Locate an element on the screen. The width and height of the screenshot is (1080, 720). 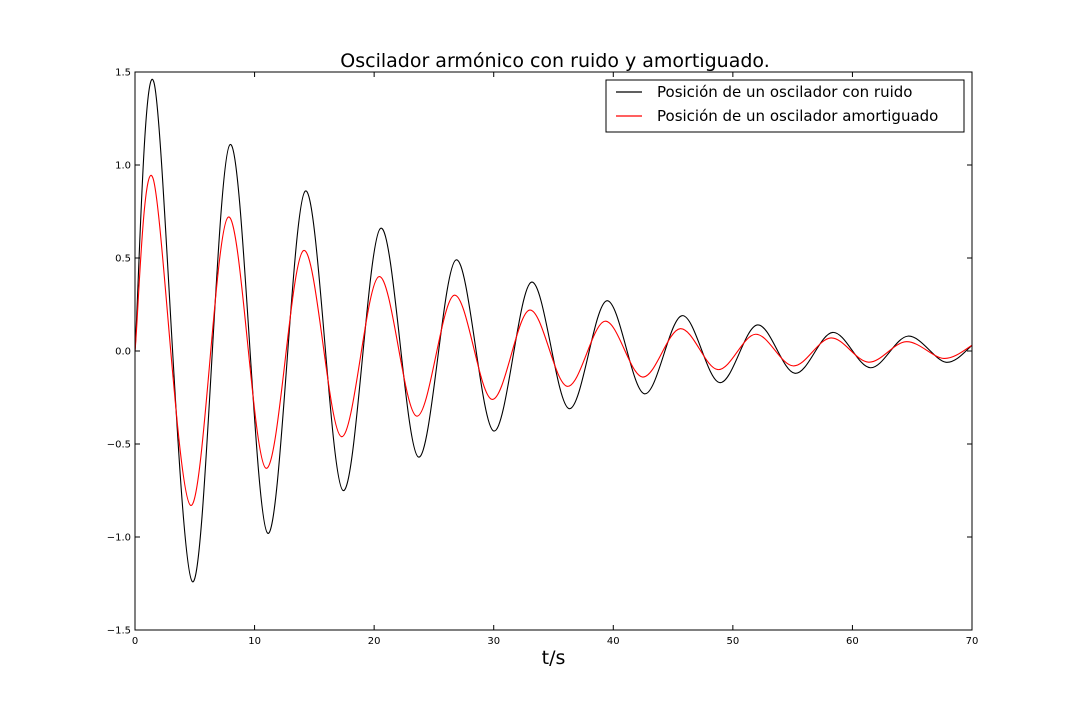
x-tick-label: 70 is located at coordinates (972, 641).